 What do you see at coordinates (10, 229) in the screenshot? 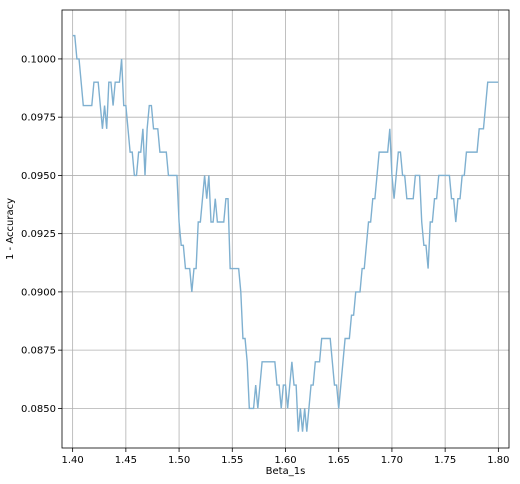
I see `y-axis-label: 1 - Accuracy` at bounding box center [10, 229].